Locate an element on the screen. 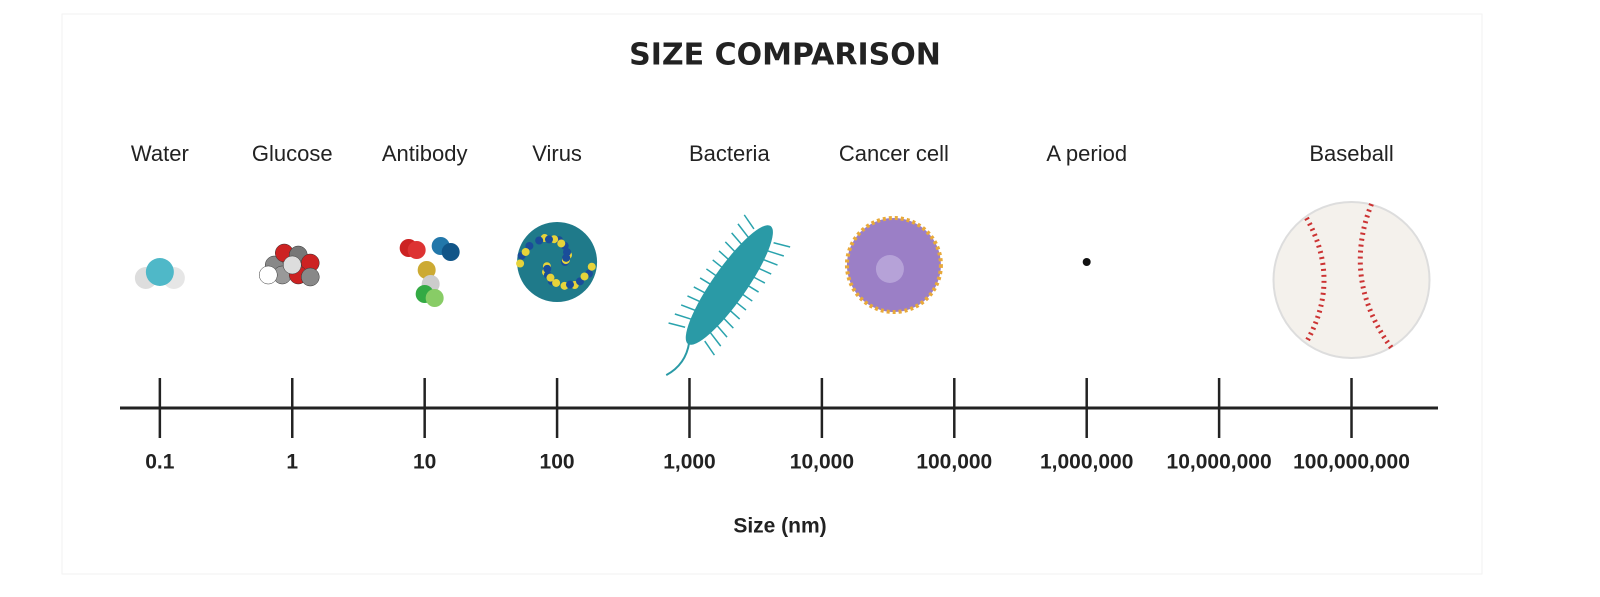 This screenshot has width=1600, height=597. category-label: Baseball is located at coordinates (1351, 153).